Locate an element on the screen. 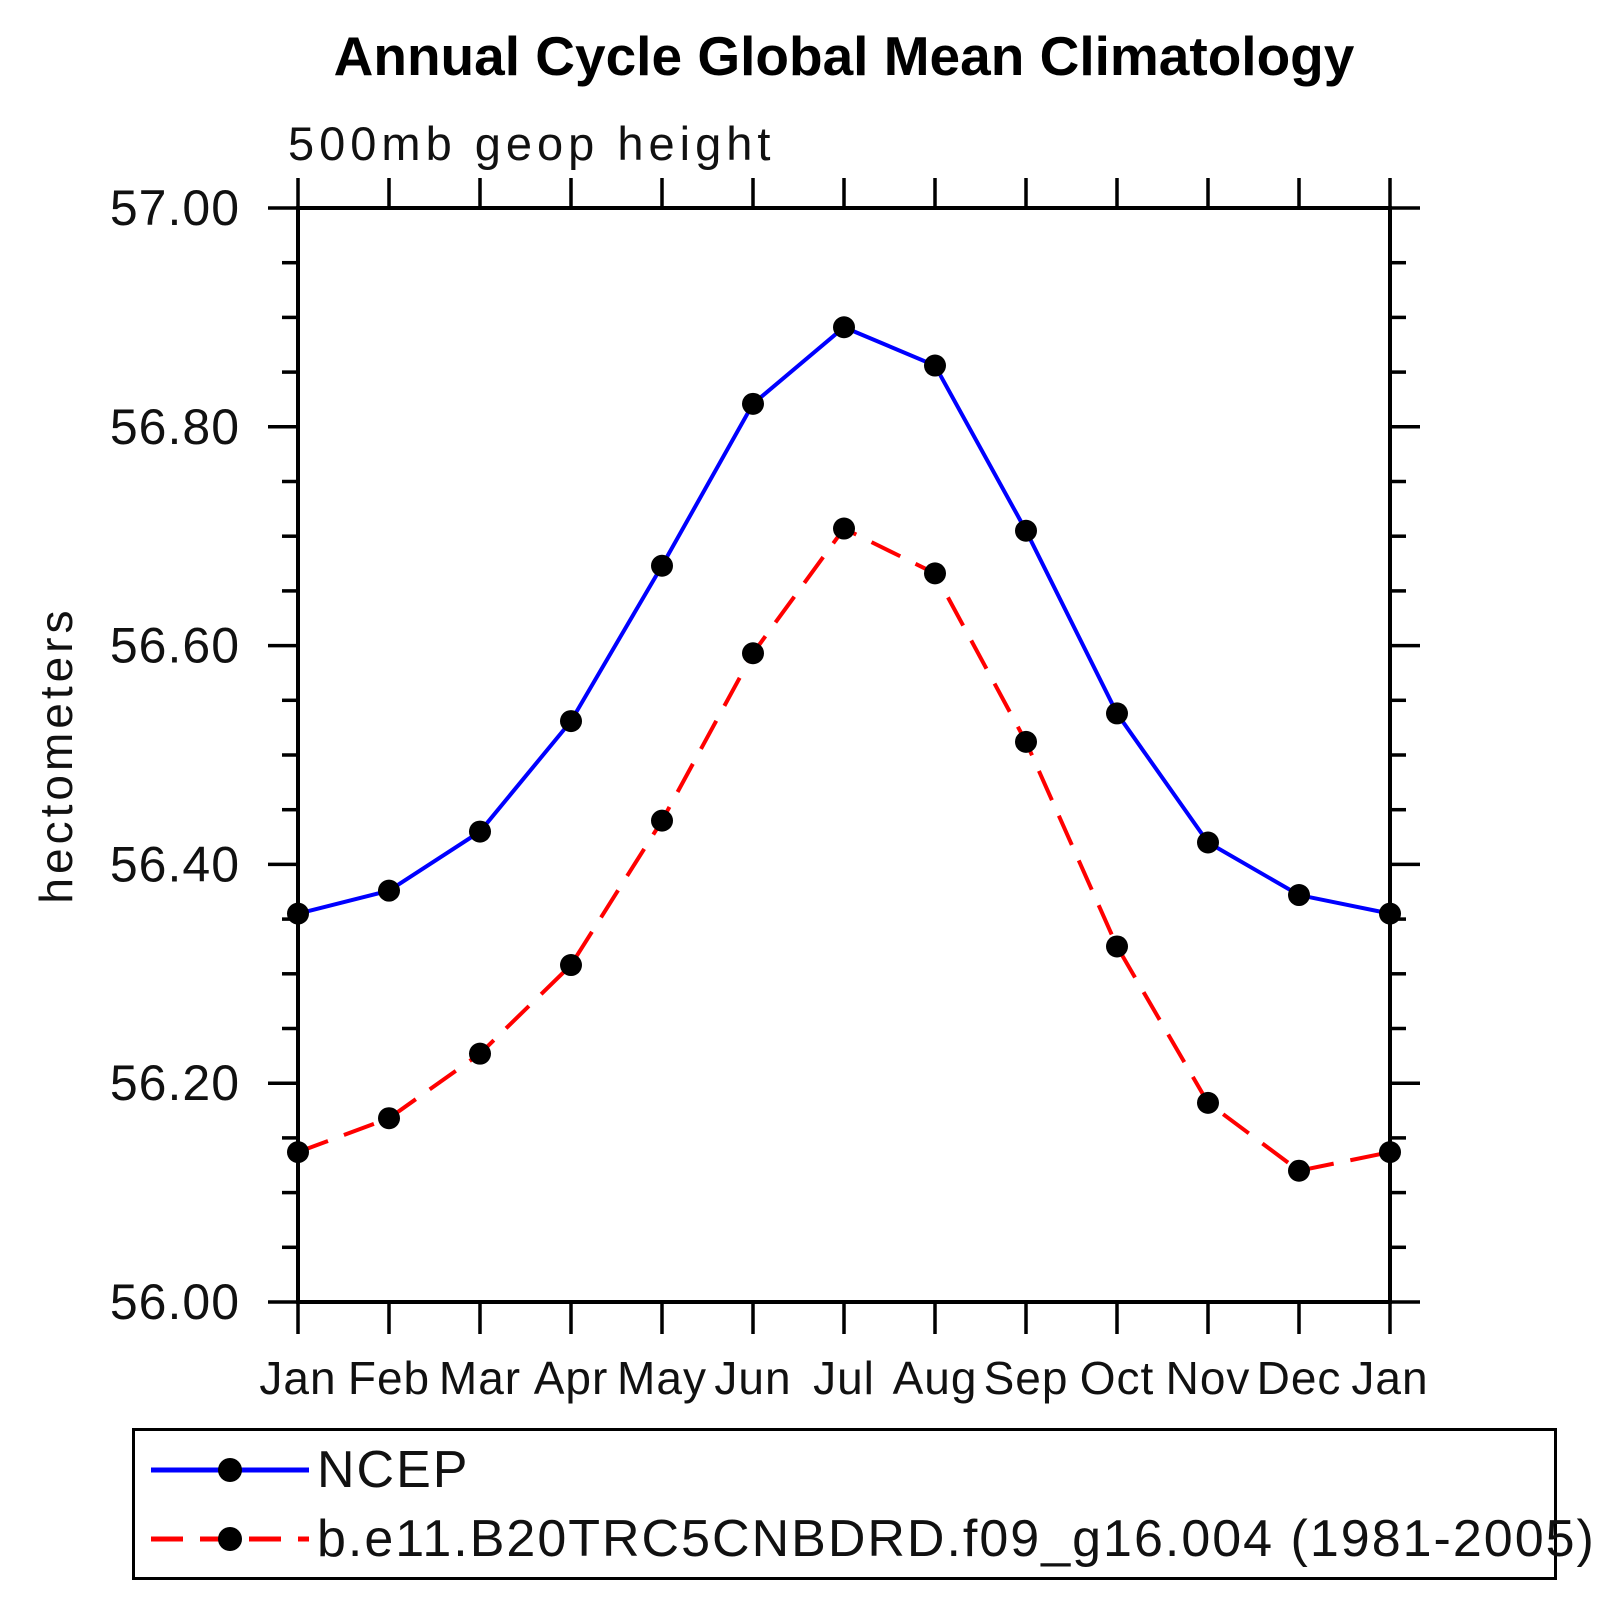  x-tick-label: Apr is located at coordinates (571, 1378).